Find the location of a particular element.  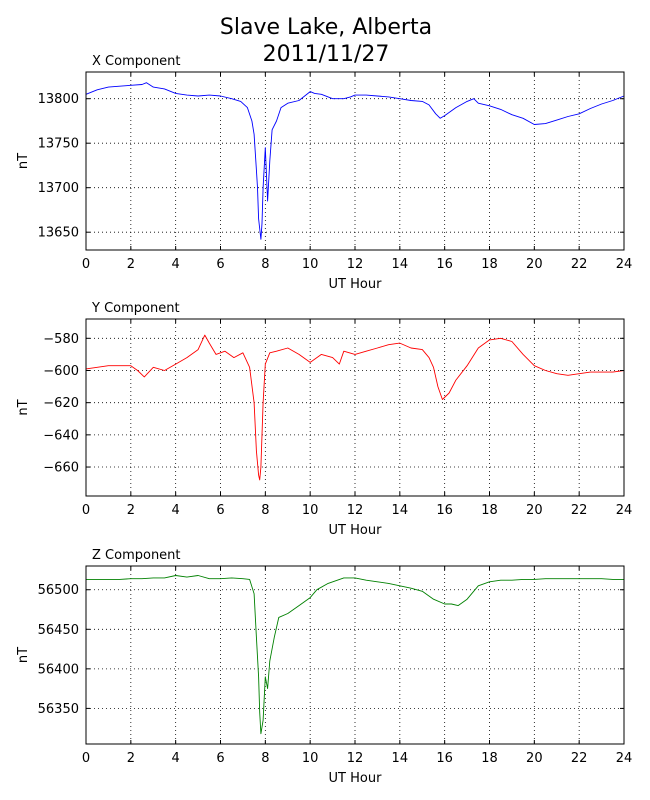

y-tick-label: 56400 is located at coordinates (58, 669).